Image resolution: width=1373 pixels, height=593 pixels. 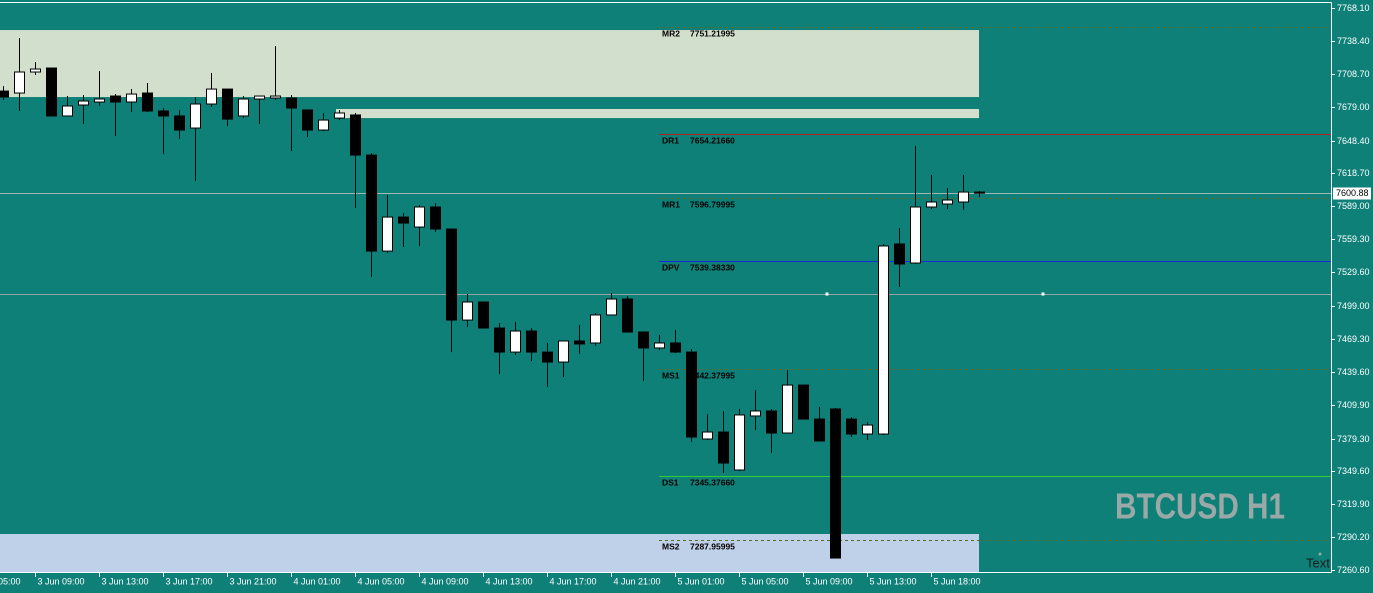 What do you see at coordinates (1353, 141) in the screenshot?
I see `y-tick-label: 7648.40` at bounding box center [1353, 141].